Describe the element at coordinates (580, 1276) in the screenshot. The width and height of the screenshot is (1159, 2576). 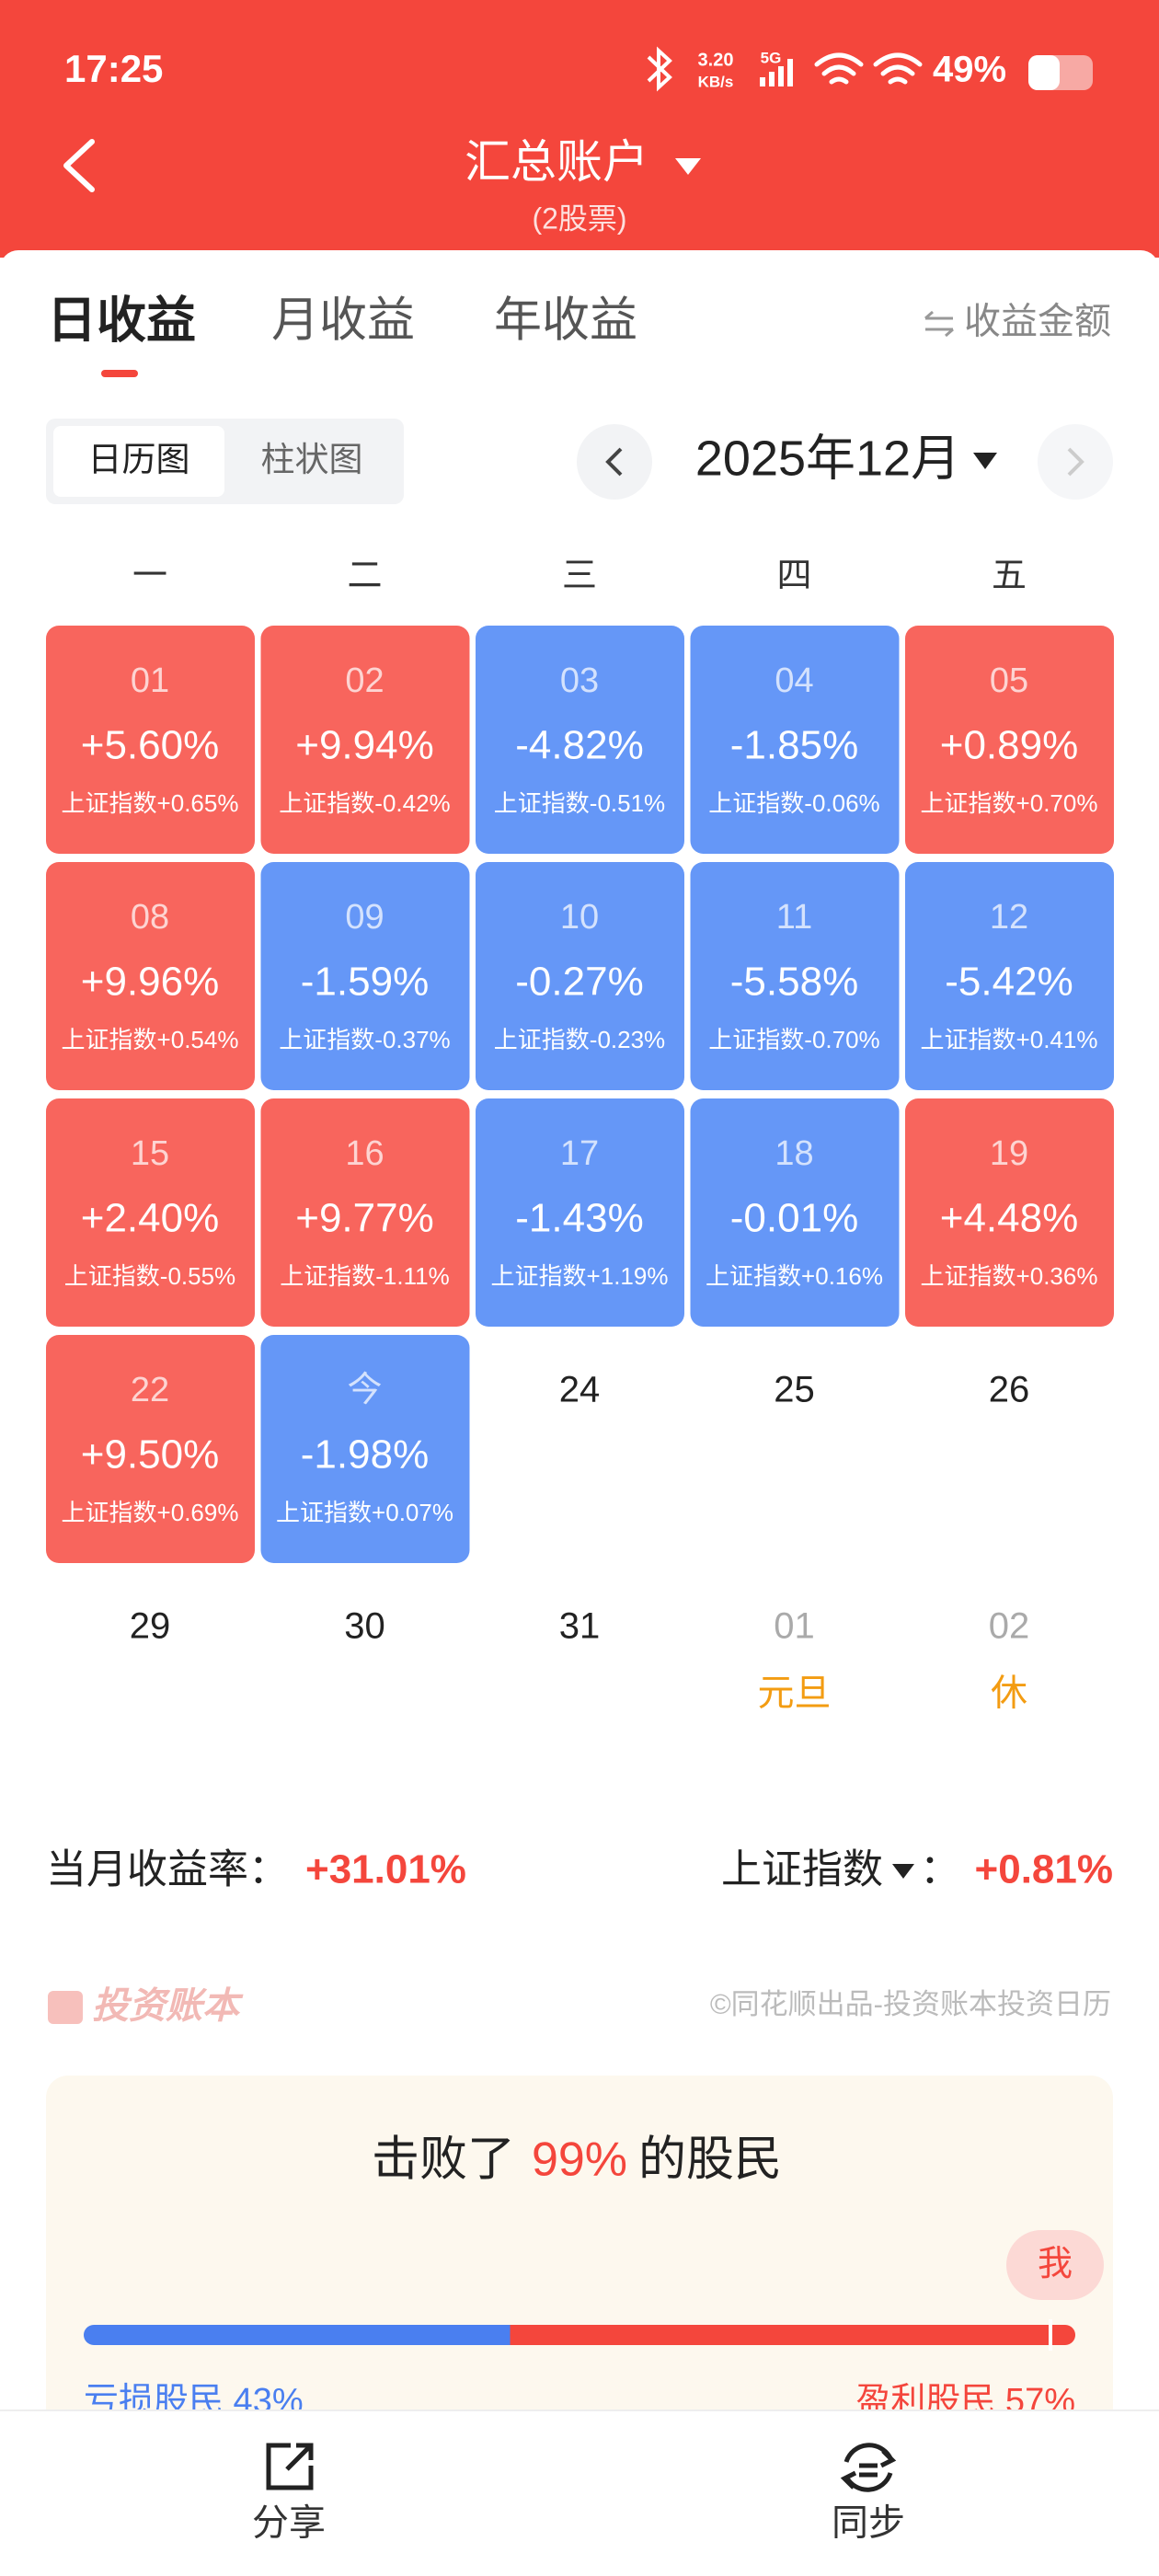
I see `day-index: 上证指数+1.19%` at that location.